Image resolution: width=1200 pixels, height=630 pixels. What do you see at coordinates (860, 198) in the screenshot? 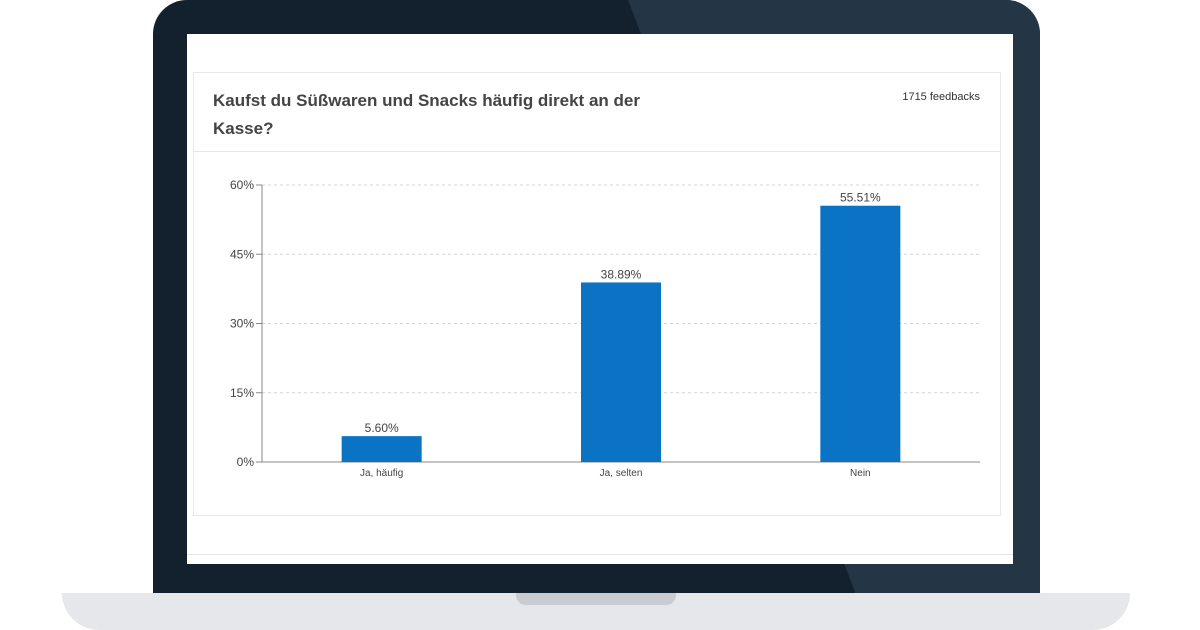
I see `data-label: 55.51%` at bounding box center [860, 198].